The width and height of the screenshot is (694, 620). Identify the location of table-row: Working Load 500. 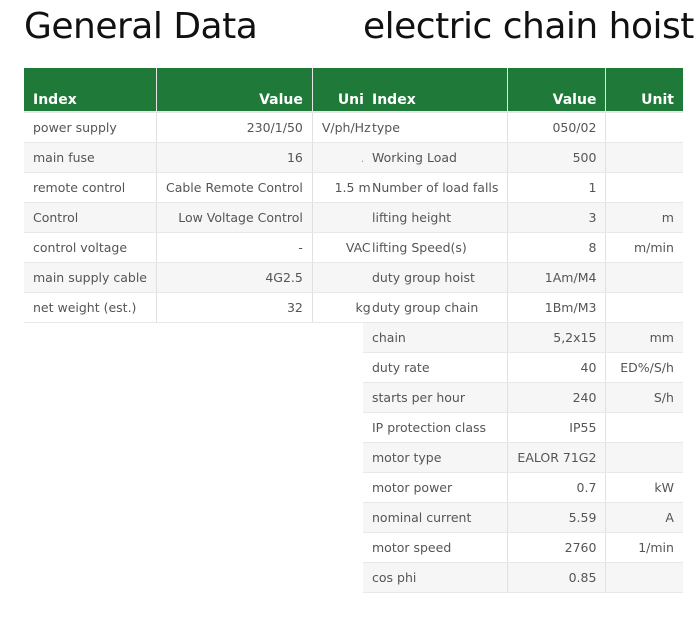
(523, 157).